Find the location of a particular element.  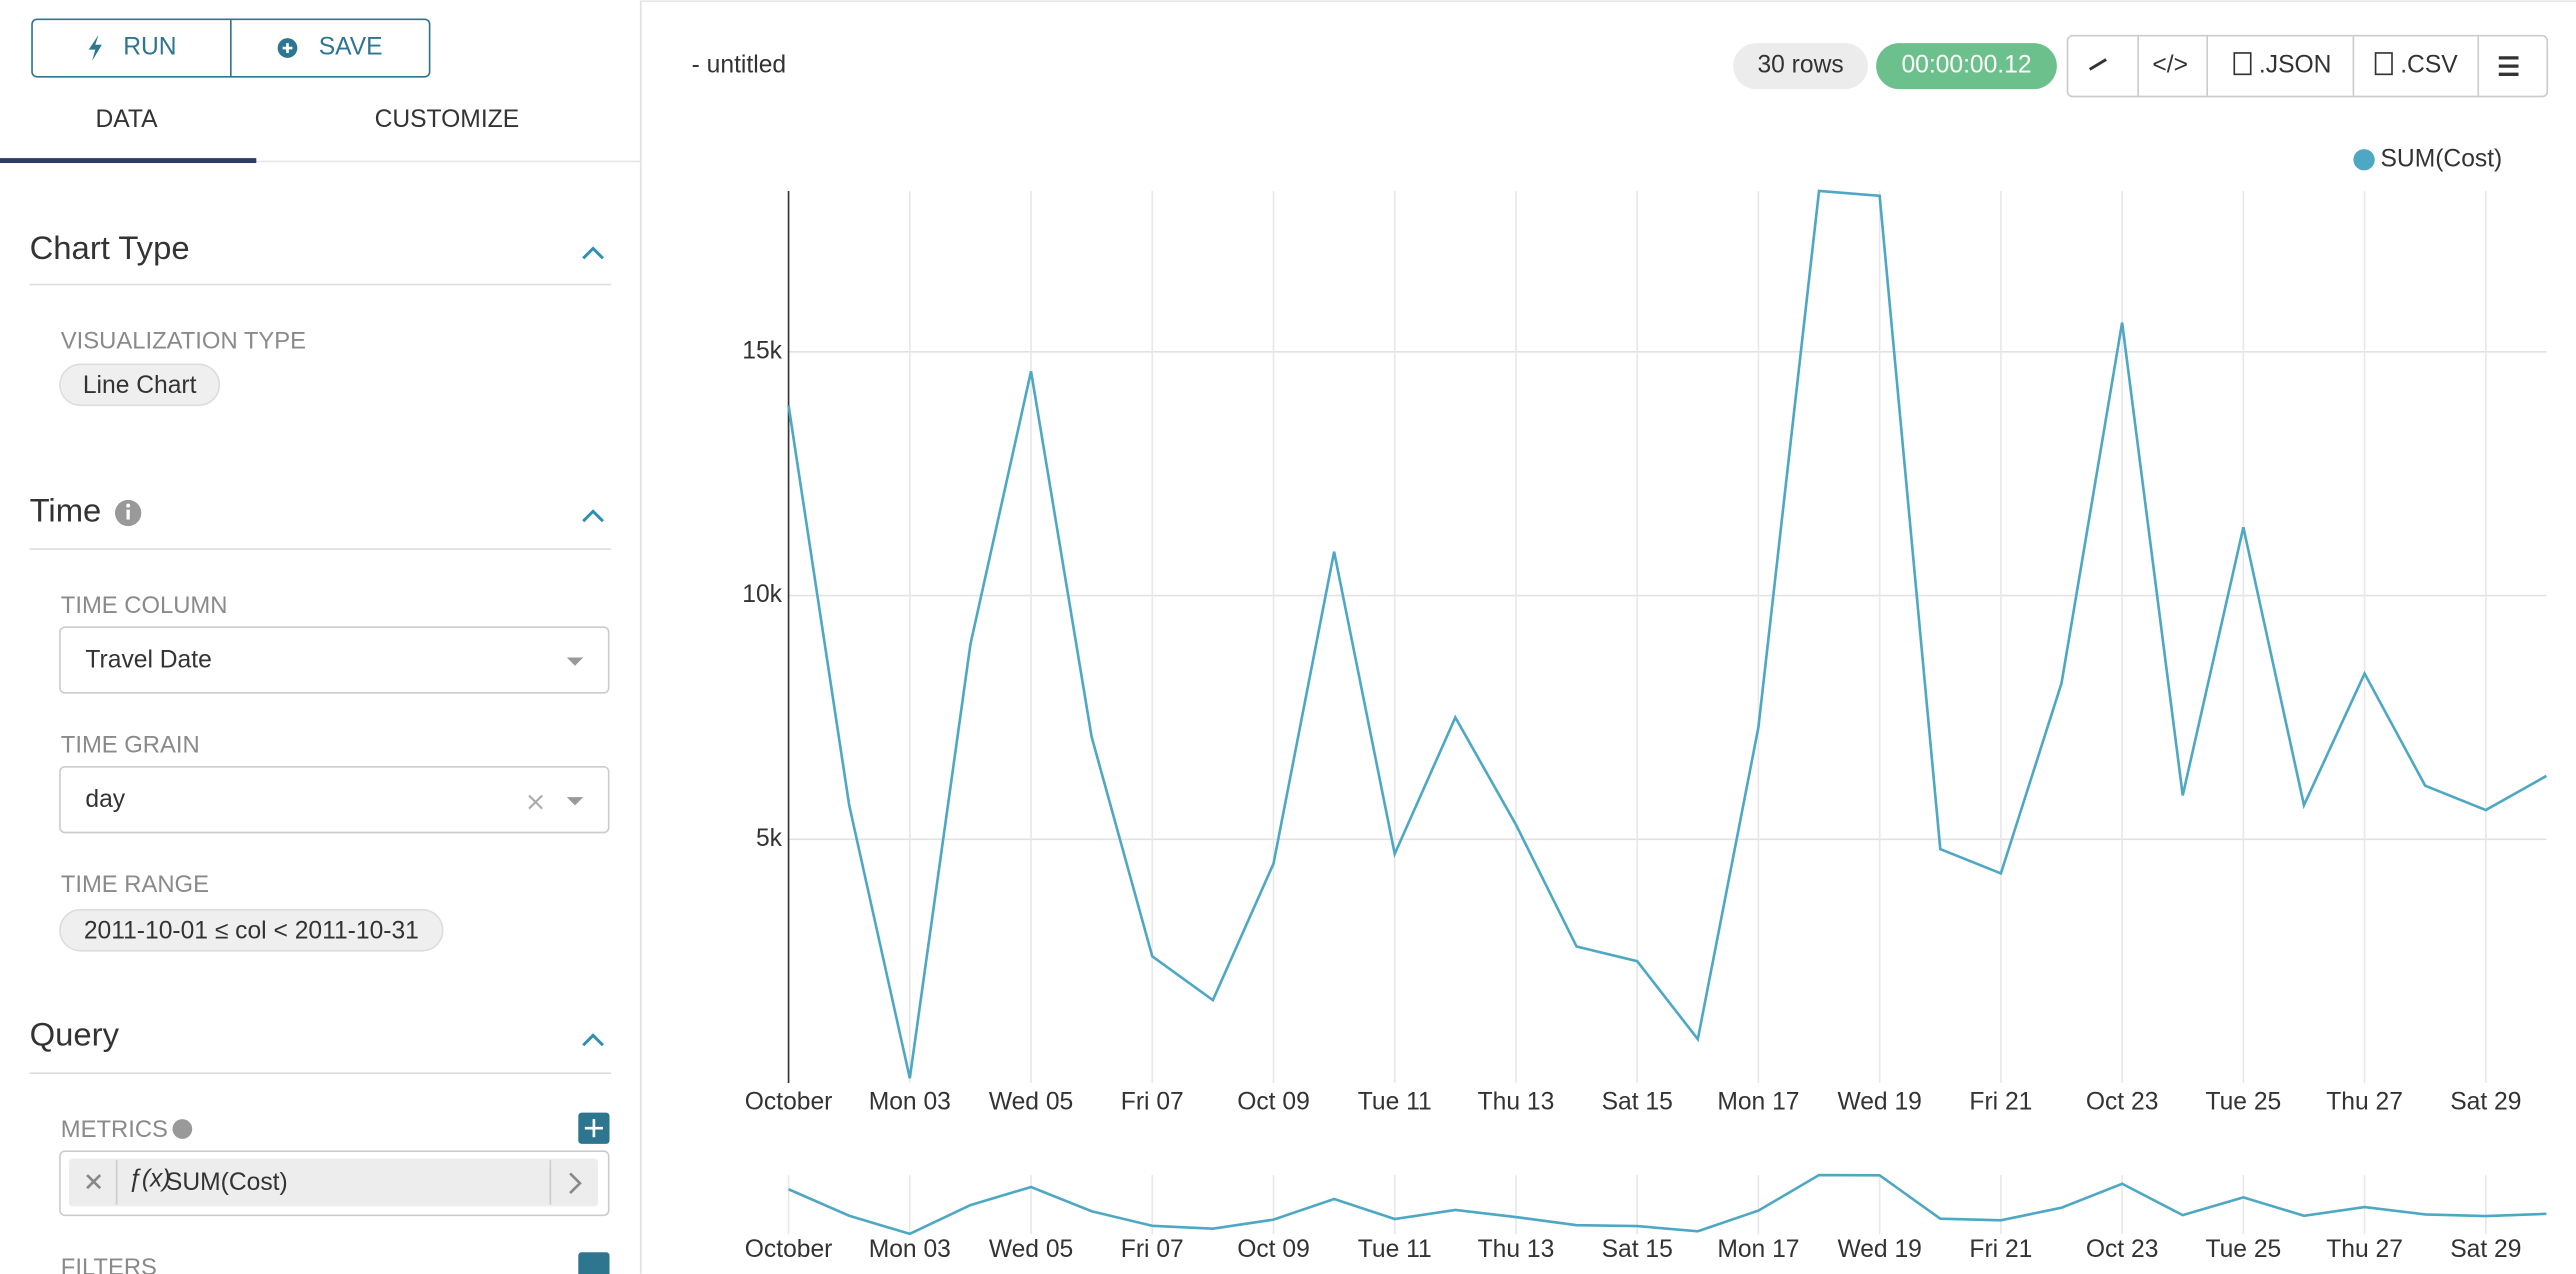

field-label: FILTERS is located at coordinates (109, 1264).